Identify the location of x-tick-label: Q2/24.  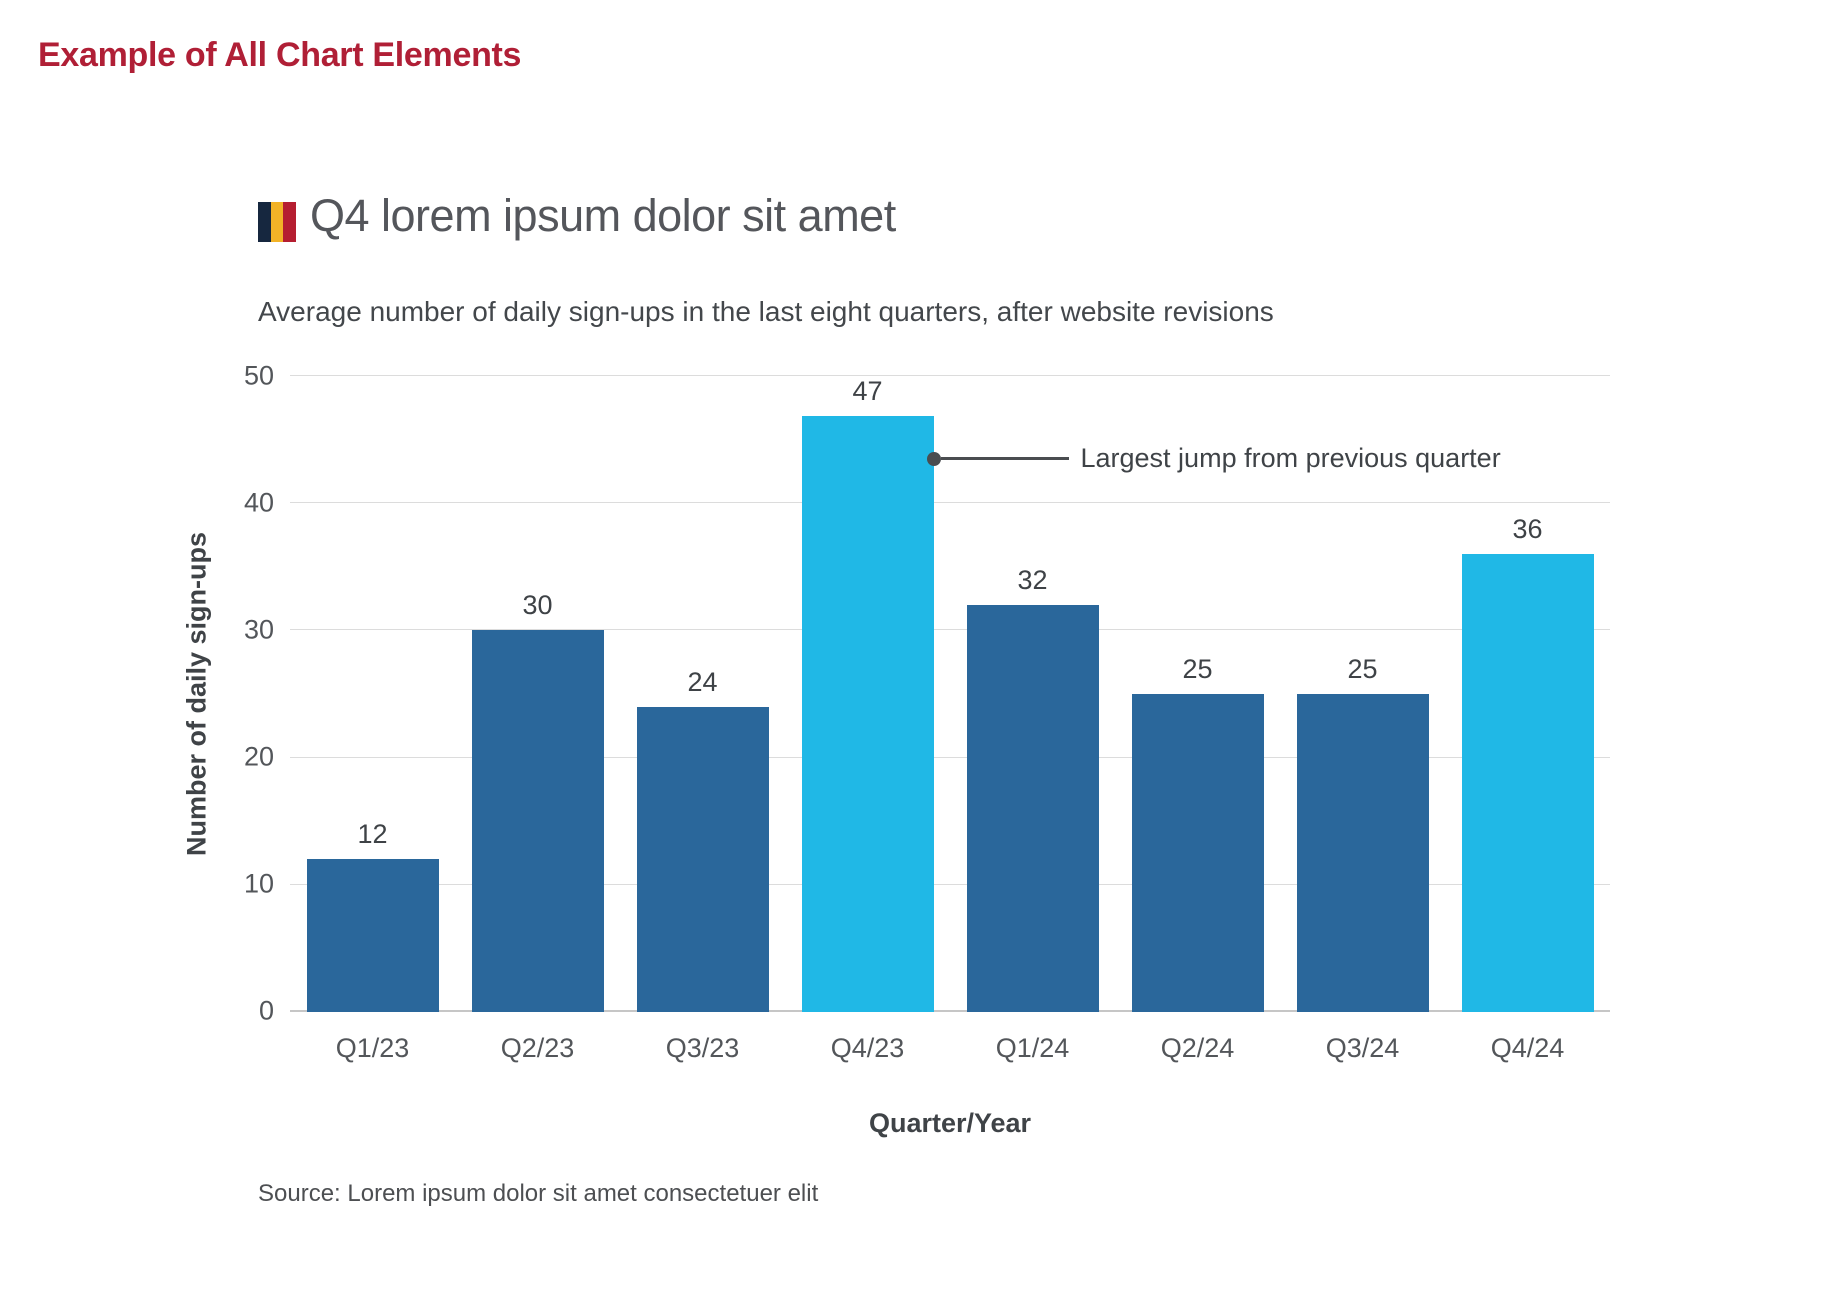
(1197, 1048).